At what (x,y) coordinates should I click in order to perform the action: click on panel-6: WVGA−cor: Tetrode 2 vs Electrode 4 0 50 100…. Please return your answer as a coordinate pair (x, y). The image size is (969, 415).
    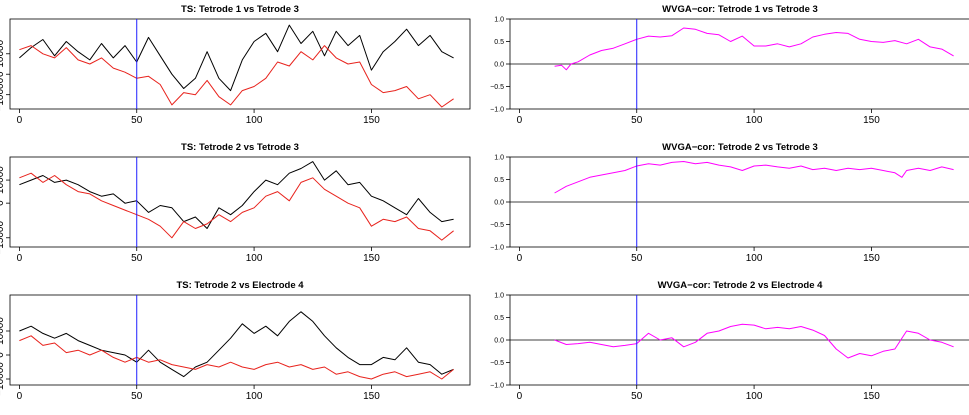
    Looking at the image, I should click on (729, 341).